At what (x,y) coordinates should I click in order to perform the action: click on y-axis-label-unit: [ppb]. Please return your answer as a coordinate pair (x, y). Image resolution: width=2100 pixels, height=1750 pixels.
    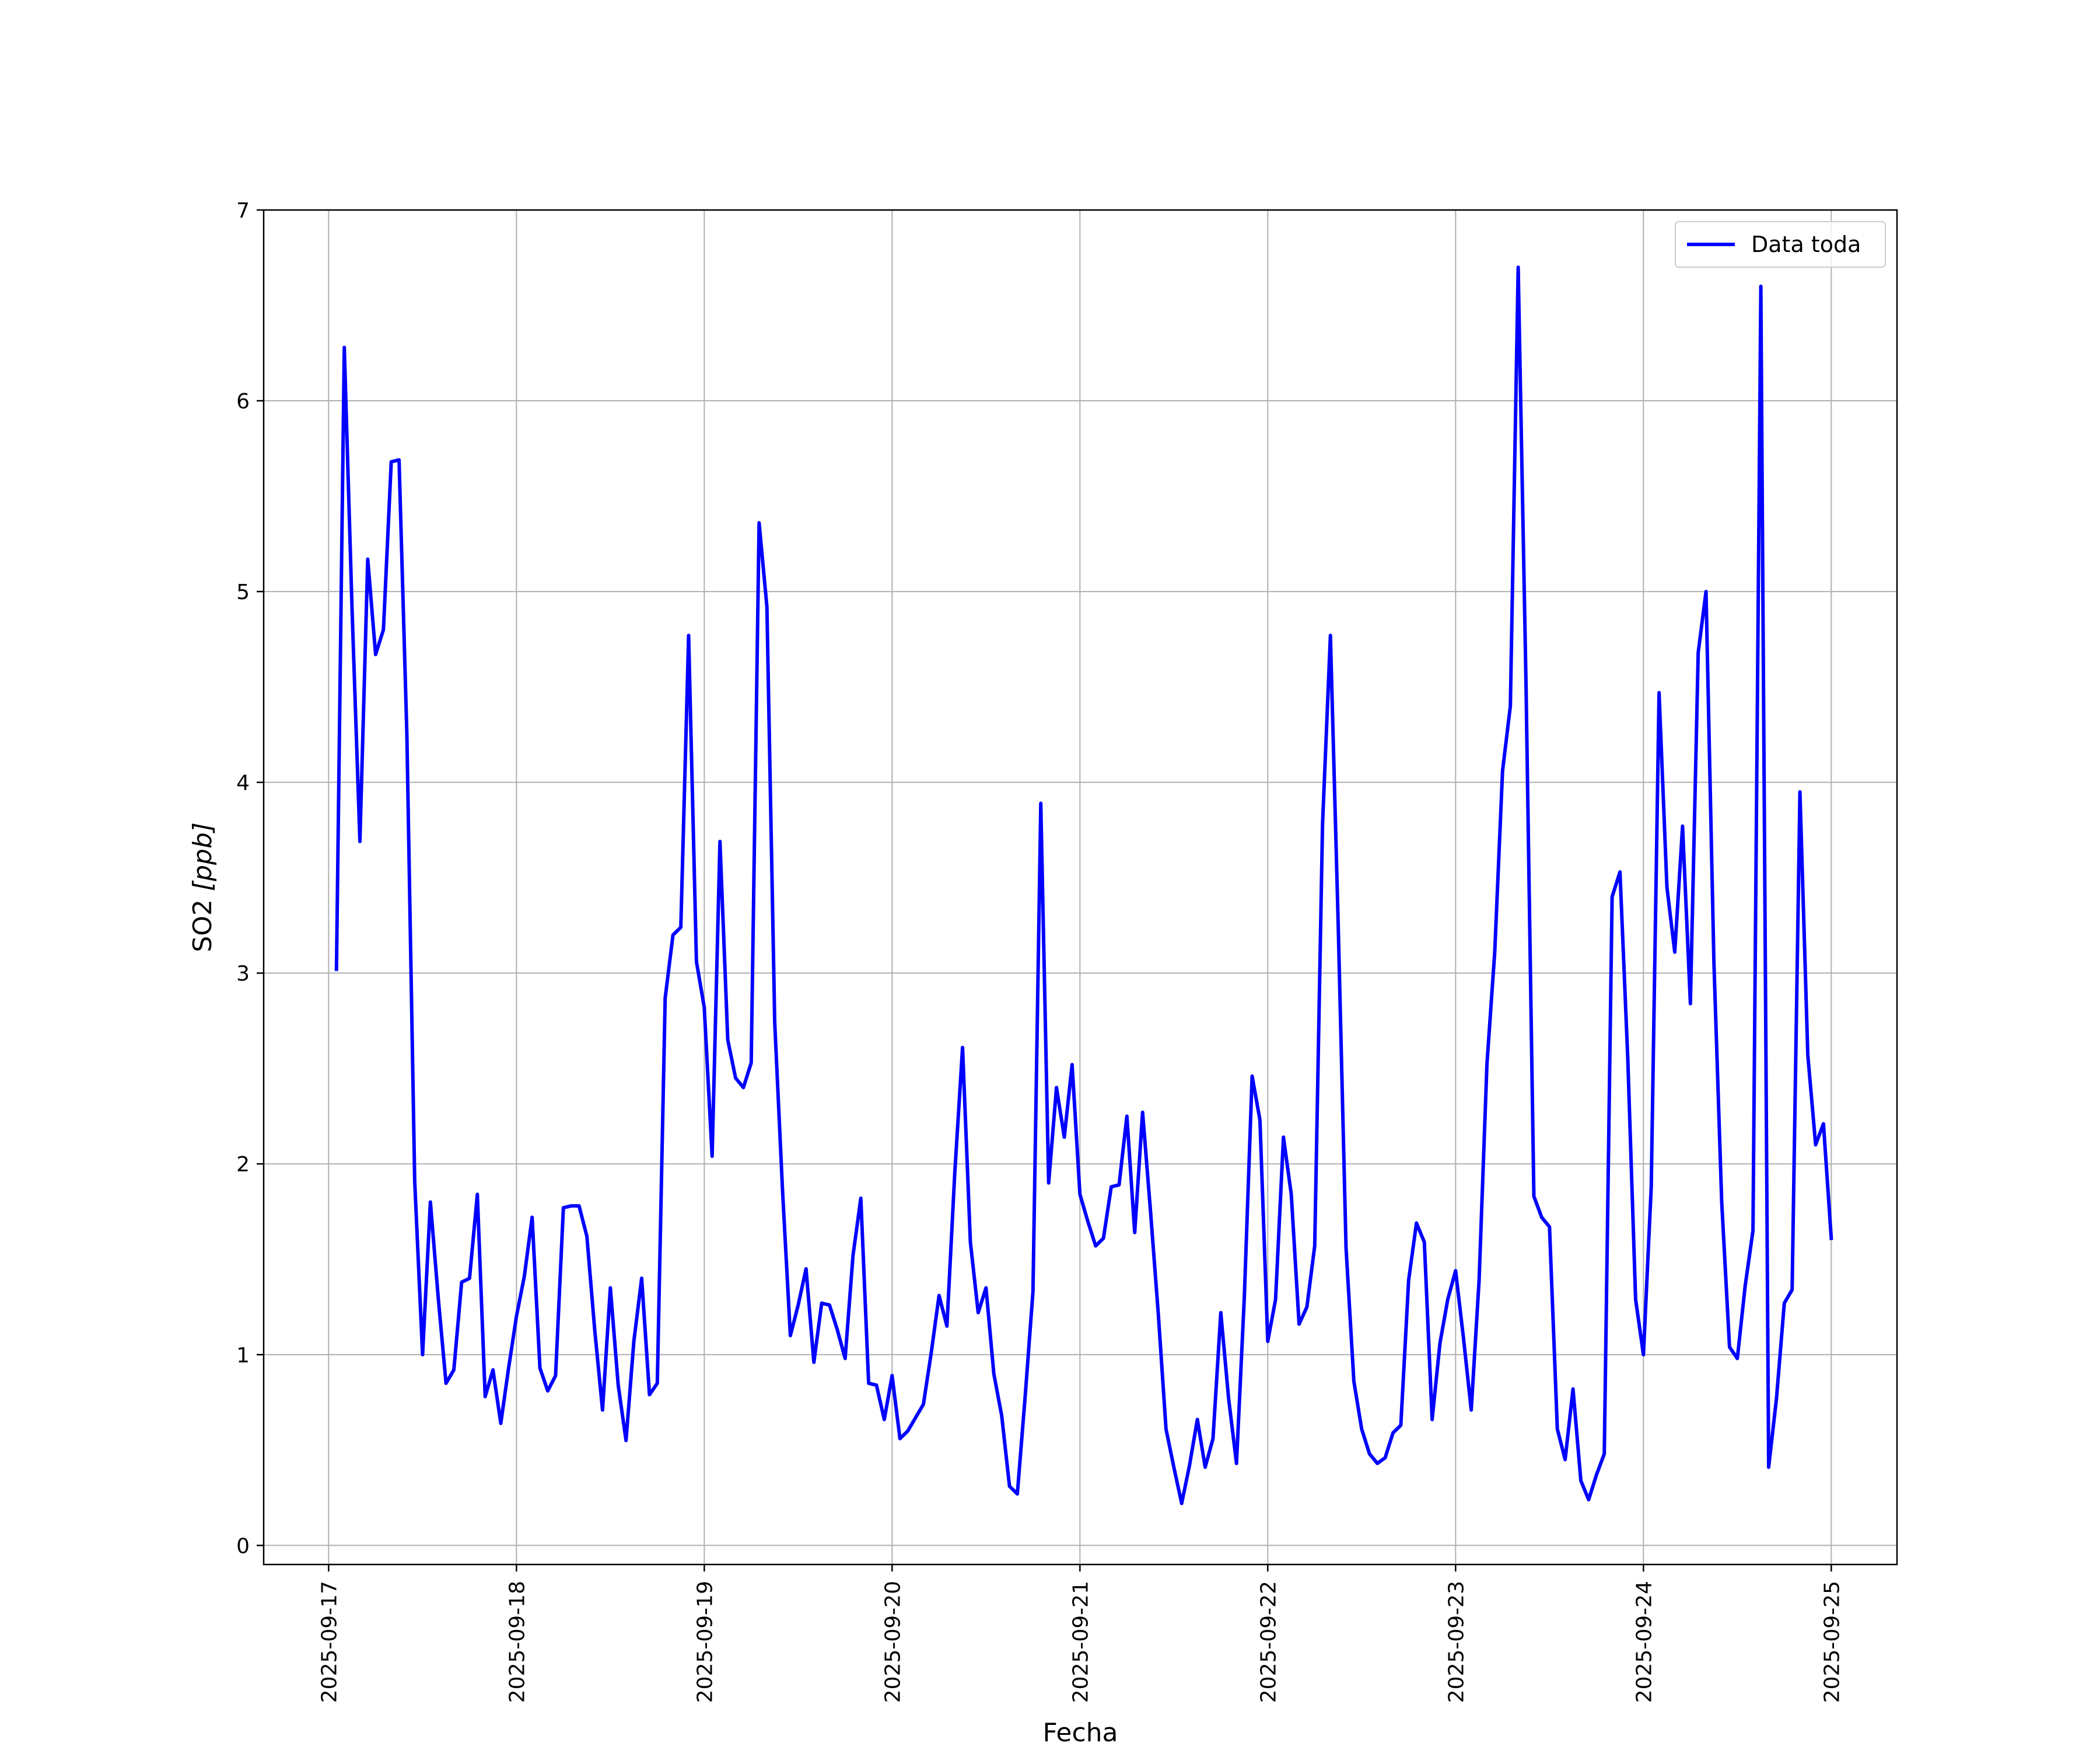
    Looking at the image, I should click on (203, 856).